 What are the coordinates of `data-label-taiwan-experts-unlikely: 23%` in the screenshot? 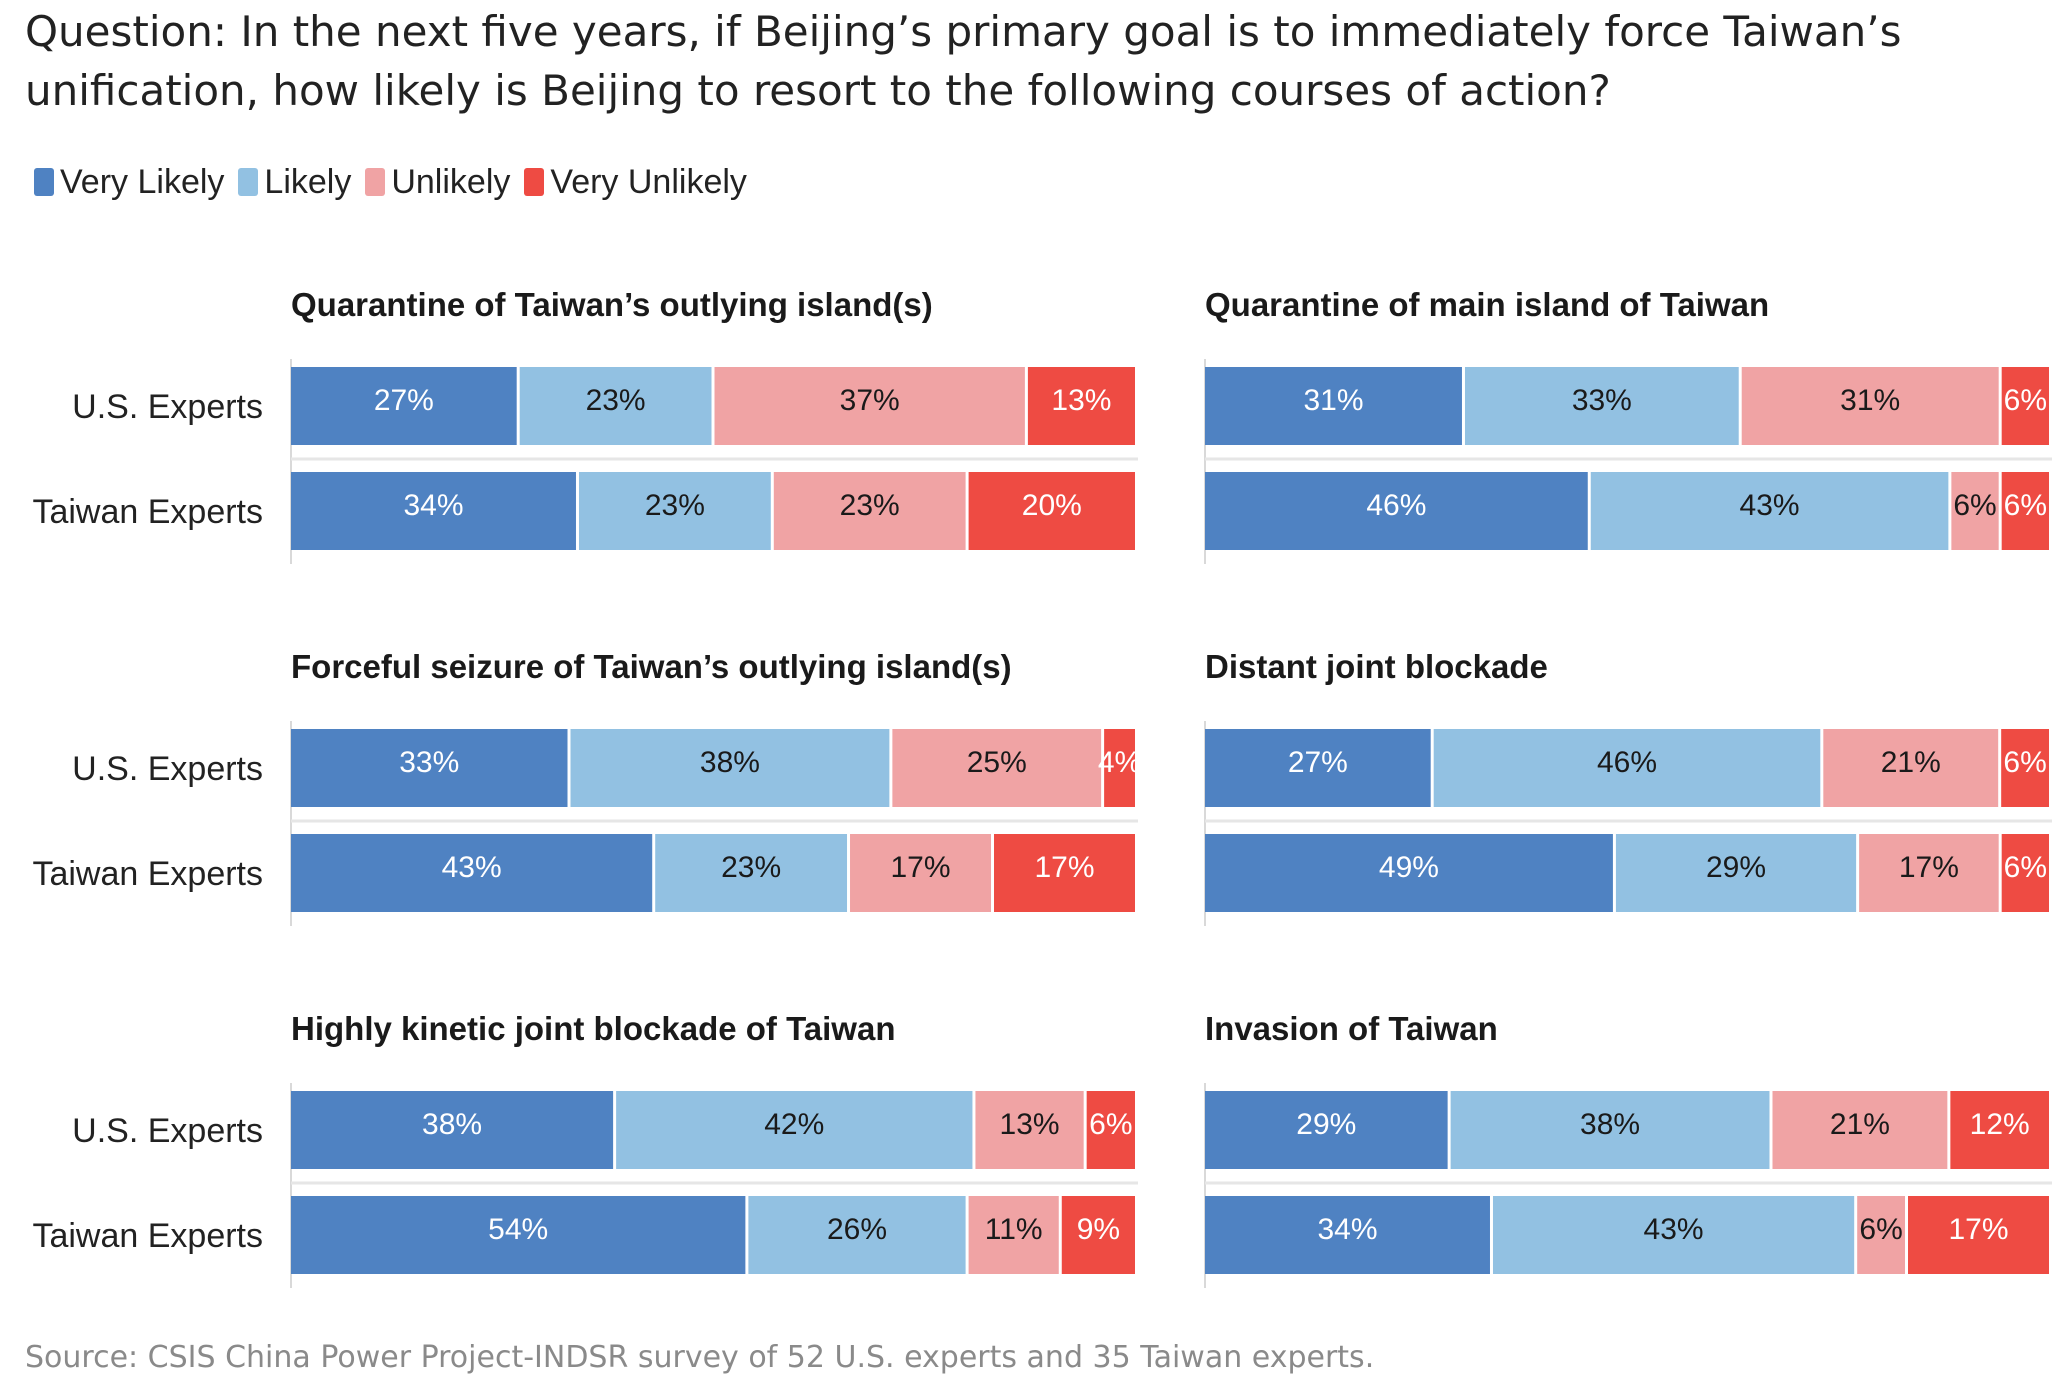 It's located at (870, 505).